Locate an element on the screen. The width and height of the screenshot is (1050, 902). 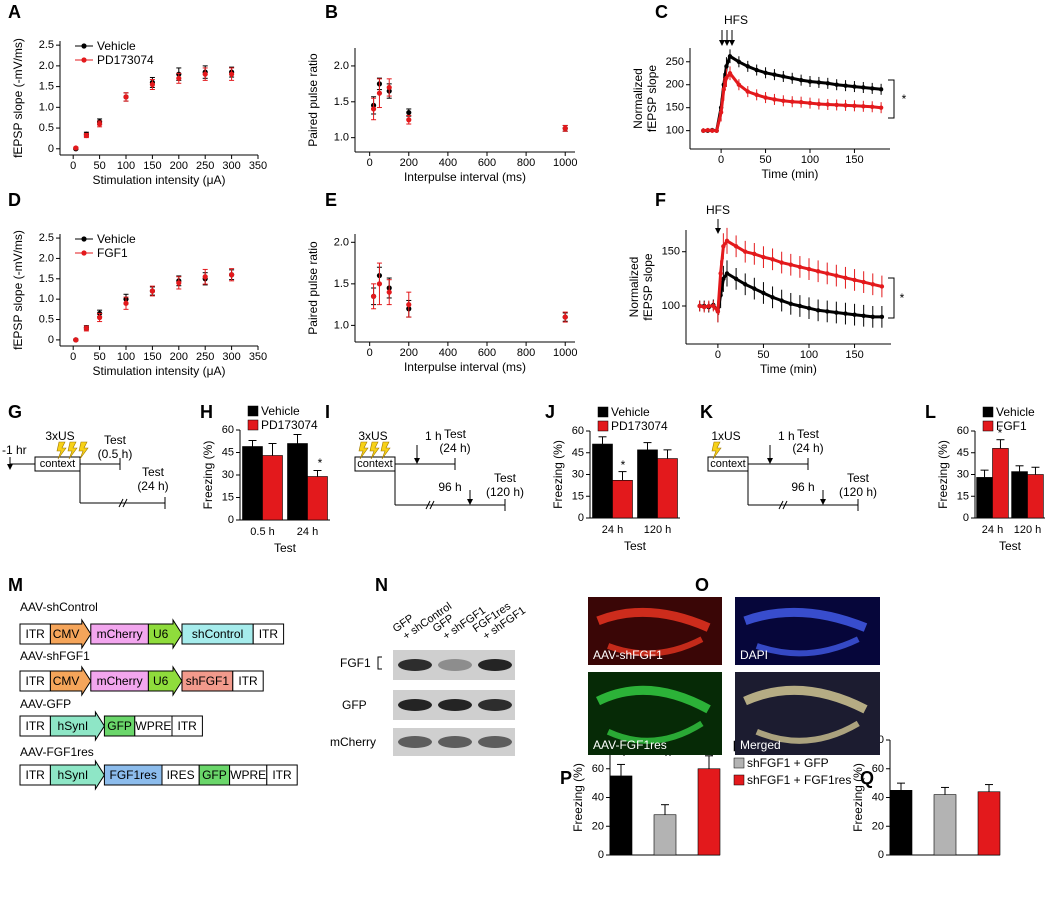
delay-label: 1 h is located at coordinates (433, 436).